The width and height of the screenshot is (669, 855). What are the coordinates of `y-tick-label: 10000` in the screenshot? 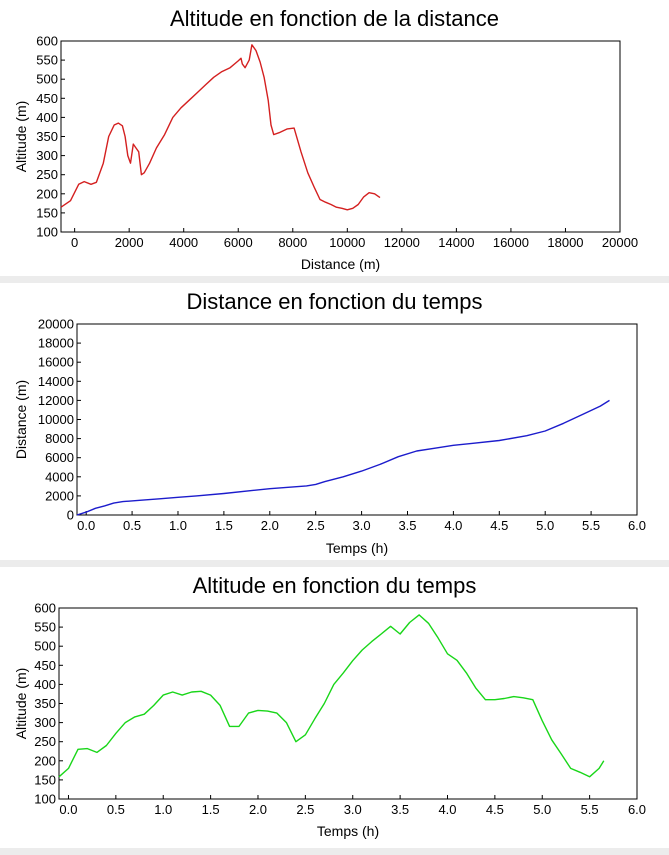 It's located at (56, 419).